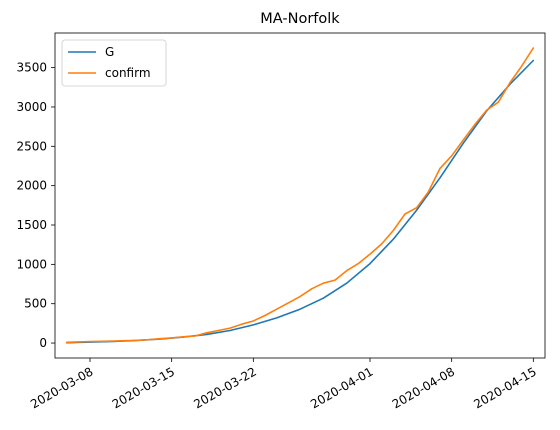 Image resolution: width=560 pixels, height=430 pixels. Describe the element at coordinates (61, 387) in the screenshot. I see `x-tick-label: 2020-03-08` at that location.